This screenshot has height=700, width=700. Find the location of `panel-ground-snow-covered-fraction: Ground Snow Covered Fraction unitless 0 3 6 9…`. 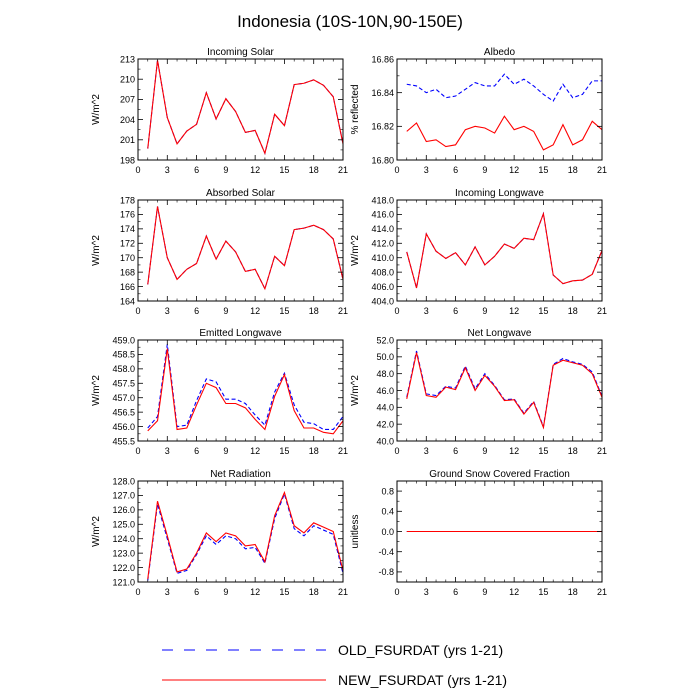

panel-ground-snow-covered-fraction: Ground Snow Covered Fraction unitless 0 3 6 9… is located at coordinates (478, 533).